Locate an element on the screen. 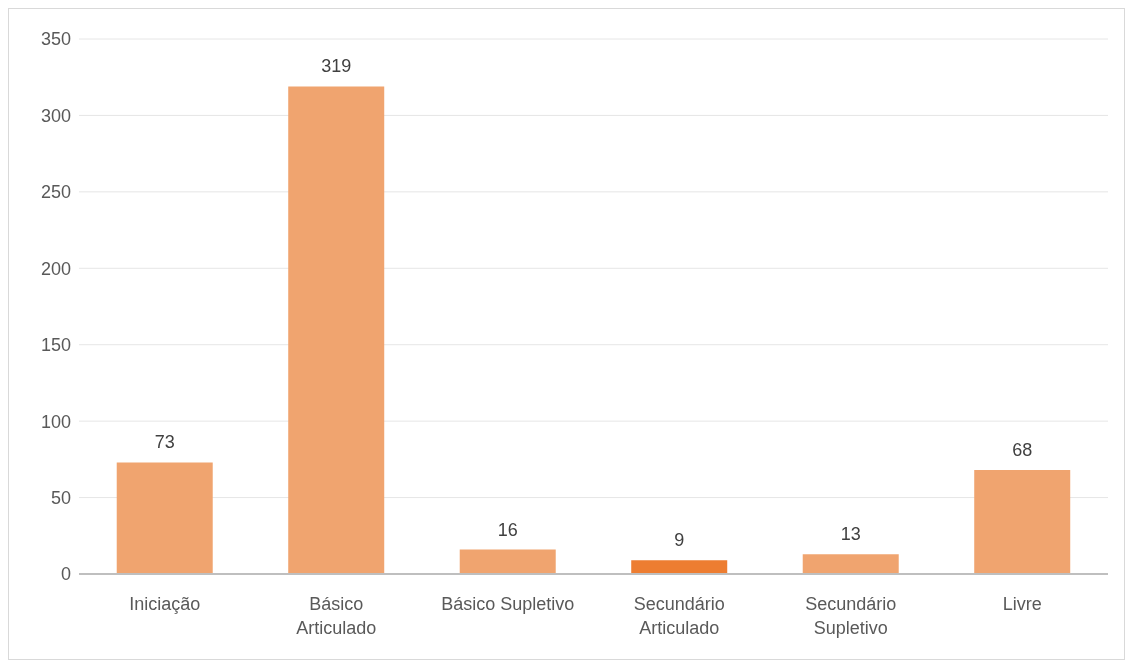 The width and height of the screenshot is (1131, 666). y-tick-label: 350 is located at coordinates (55, 39).